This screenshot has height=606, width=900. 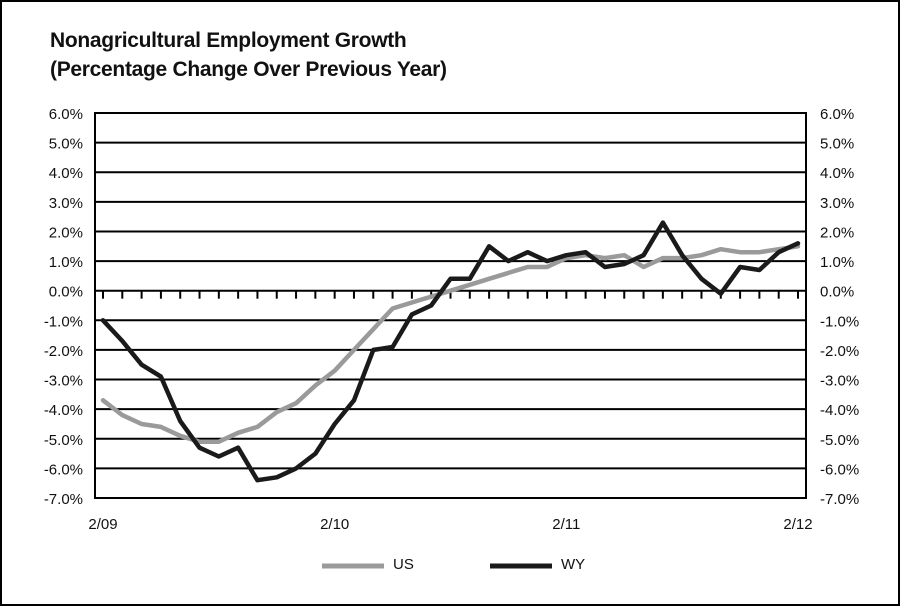 What do you see at coordinates (797, 524) in the screenshot?
I see `x-tick-label: 2/12` at bounding box center [797, 524].